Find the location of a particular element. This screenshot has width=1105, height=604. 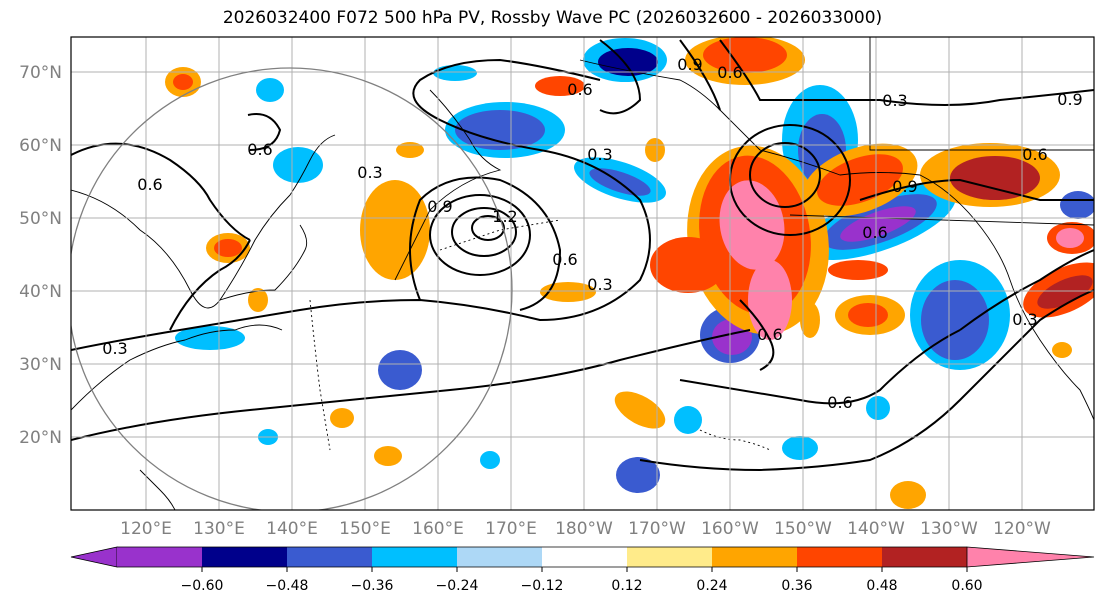

coastline-asia is located at coordinates (203, 221).